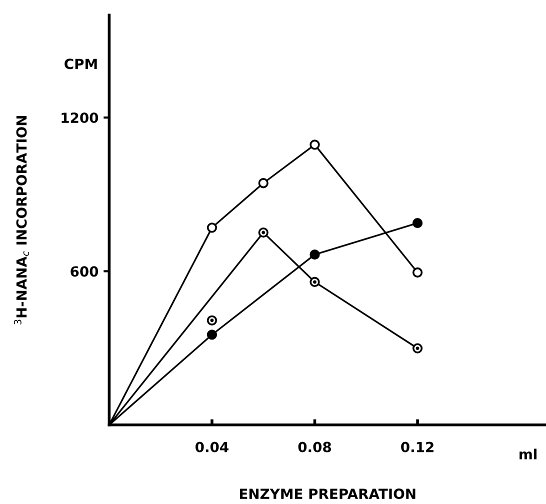 The image size is (546, 504). What do you see at coordinates (417, 447) in the screenshot?
I see `x-tick-label: 0.12` at bounding box center [417, 447].